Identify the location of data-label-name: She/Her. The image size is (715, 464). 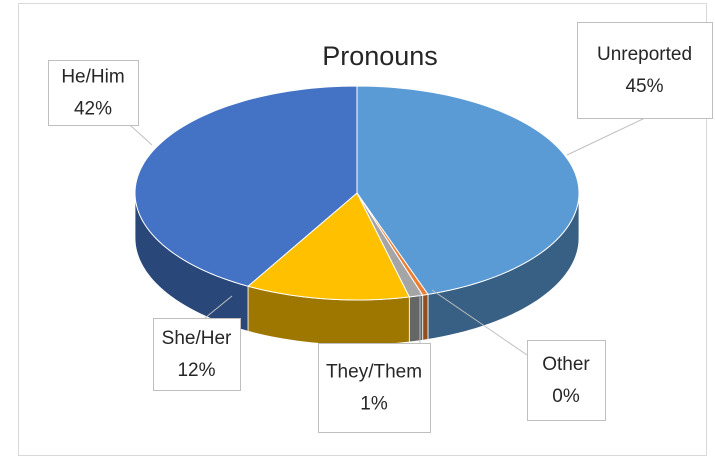
(197, 338).